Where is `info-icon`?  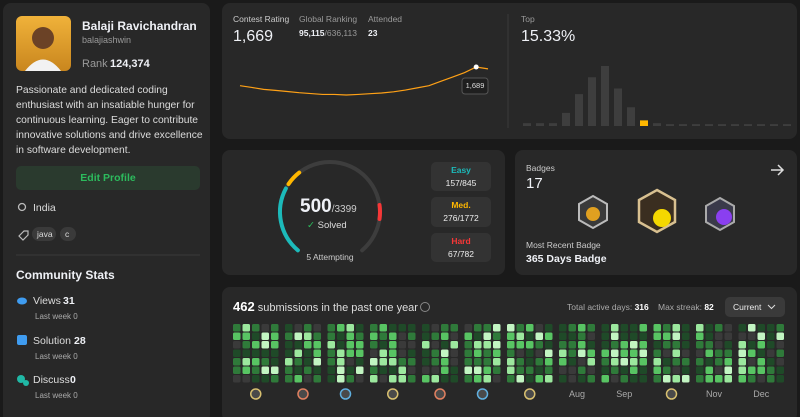 info-icon is located at coordinates (425, 307).